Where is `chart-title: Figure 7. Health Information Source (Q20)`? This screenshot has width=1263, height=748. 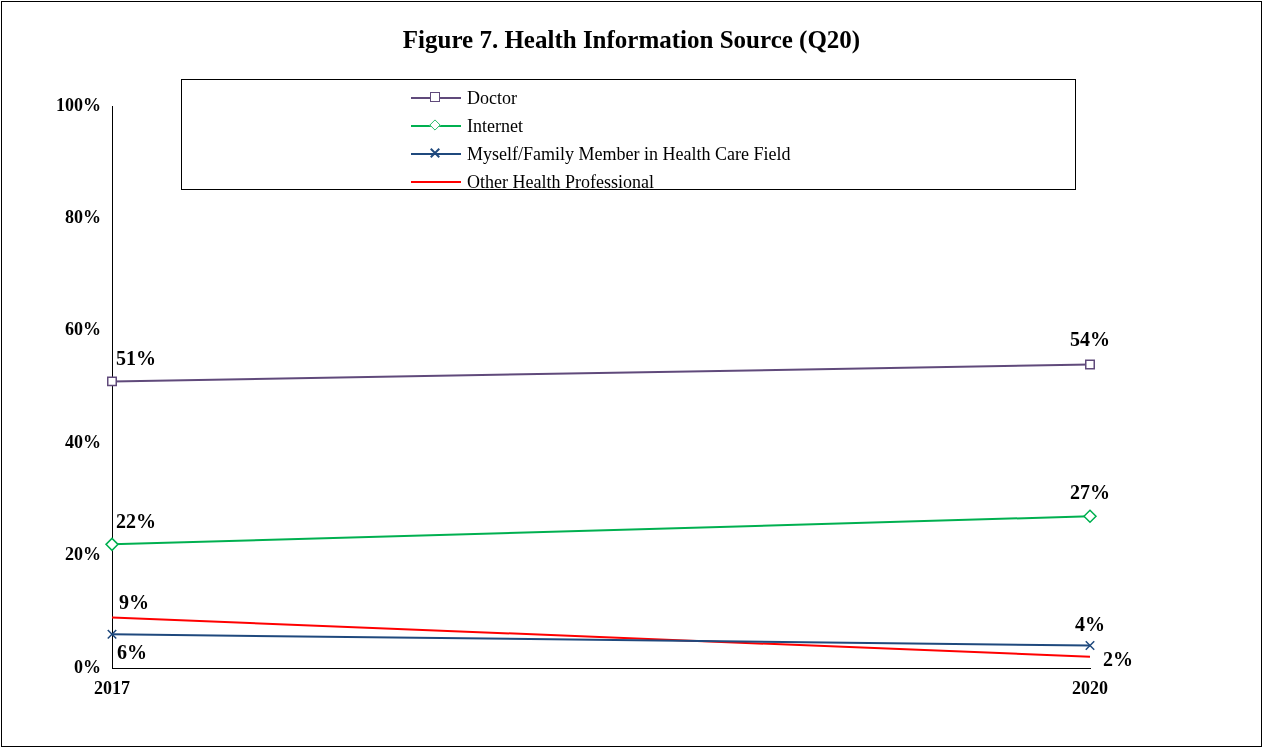 chart-title: Figure 7. Health Information Source (Q20) is located at coordinates (631, 40).